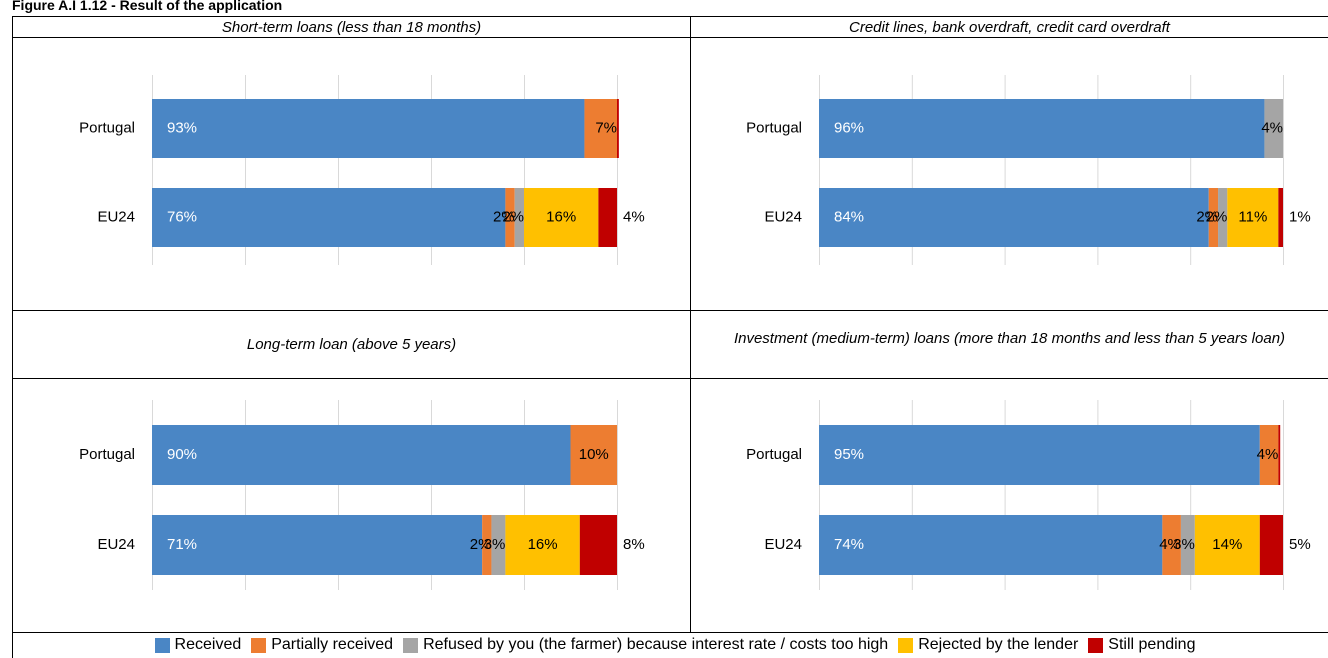 This screenshot has width=1328, height=658. Describe the element at coordinates (634, 544) in the screenshot. I see `value-label: 8%` at that location.